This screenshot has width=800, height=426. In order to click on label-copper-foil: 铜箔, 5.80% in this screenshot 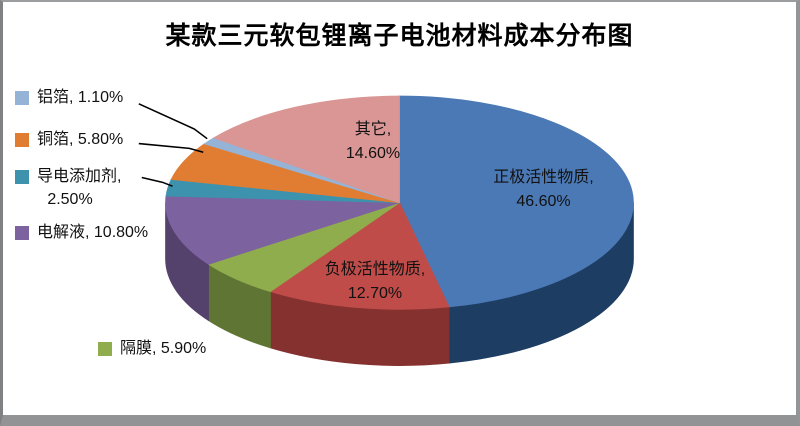, I will do `click(69, 140)`.